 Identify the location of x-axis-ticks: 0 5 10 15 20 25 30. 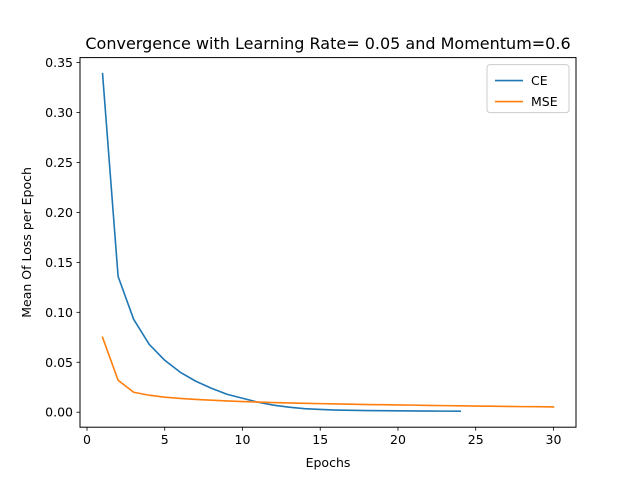
(322, 437).